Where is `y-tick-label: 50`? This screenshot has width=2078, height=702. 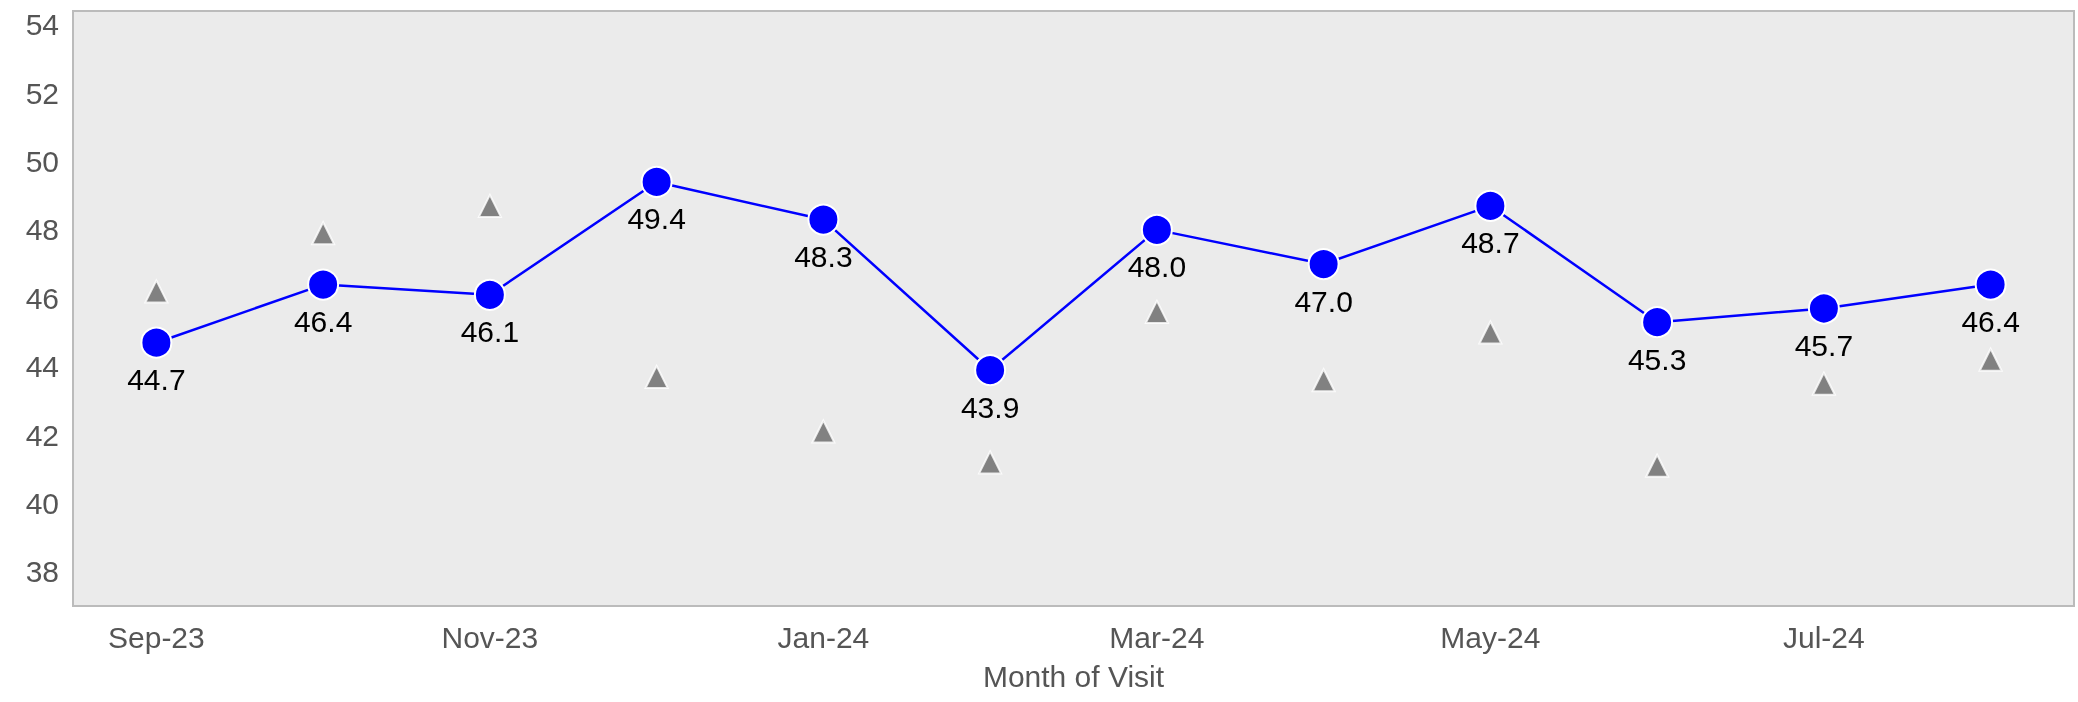 y-tick-label: 50 is located at coordinates (42, 161).